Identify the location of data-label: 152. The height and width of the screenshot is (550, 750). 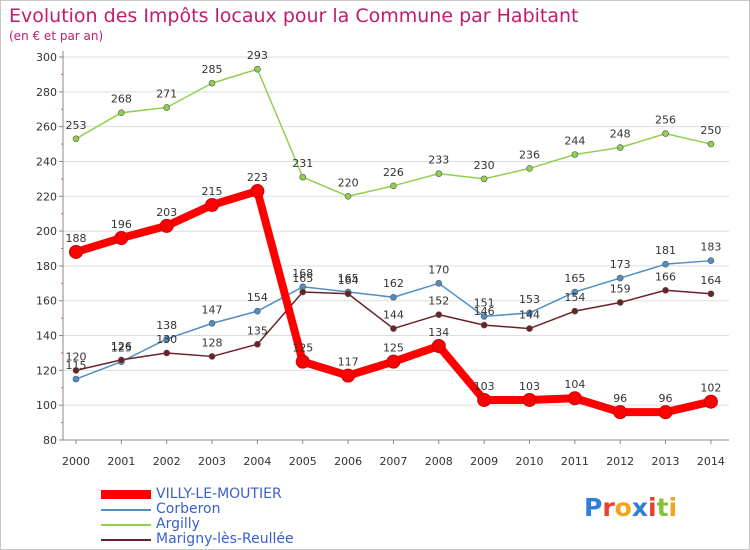
(438, 301).